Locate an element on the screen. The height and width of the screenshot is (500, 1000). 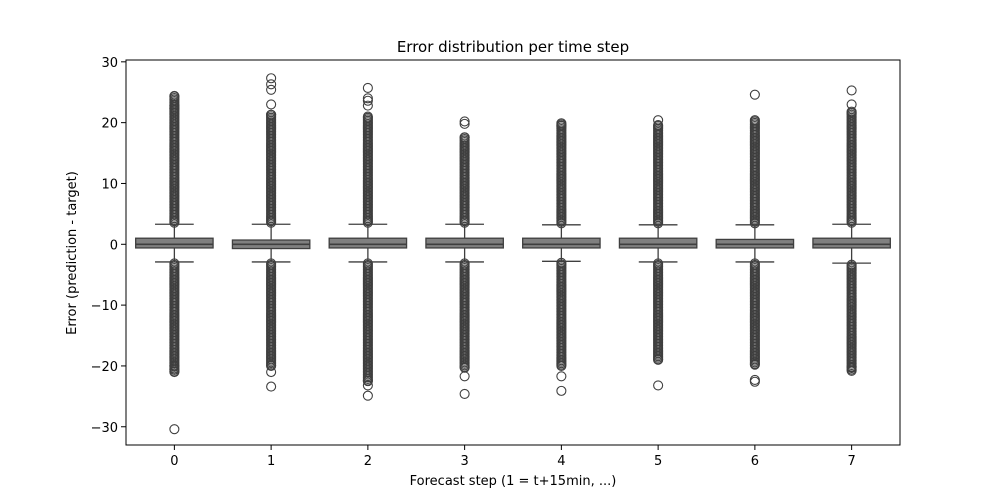
y-tick-label: 20 is located at coordinates (109, 124).